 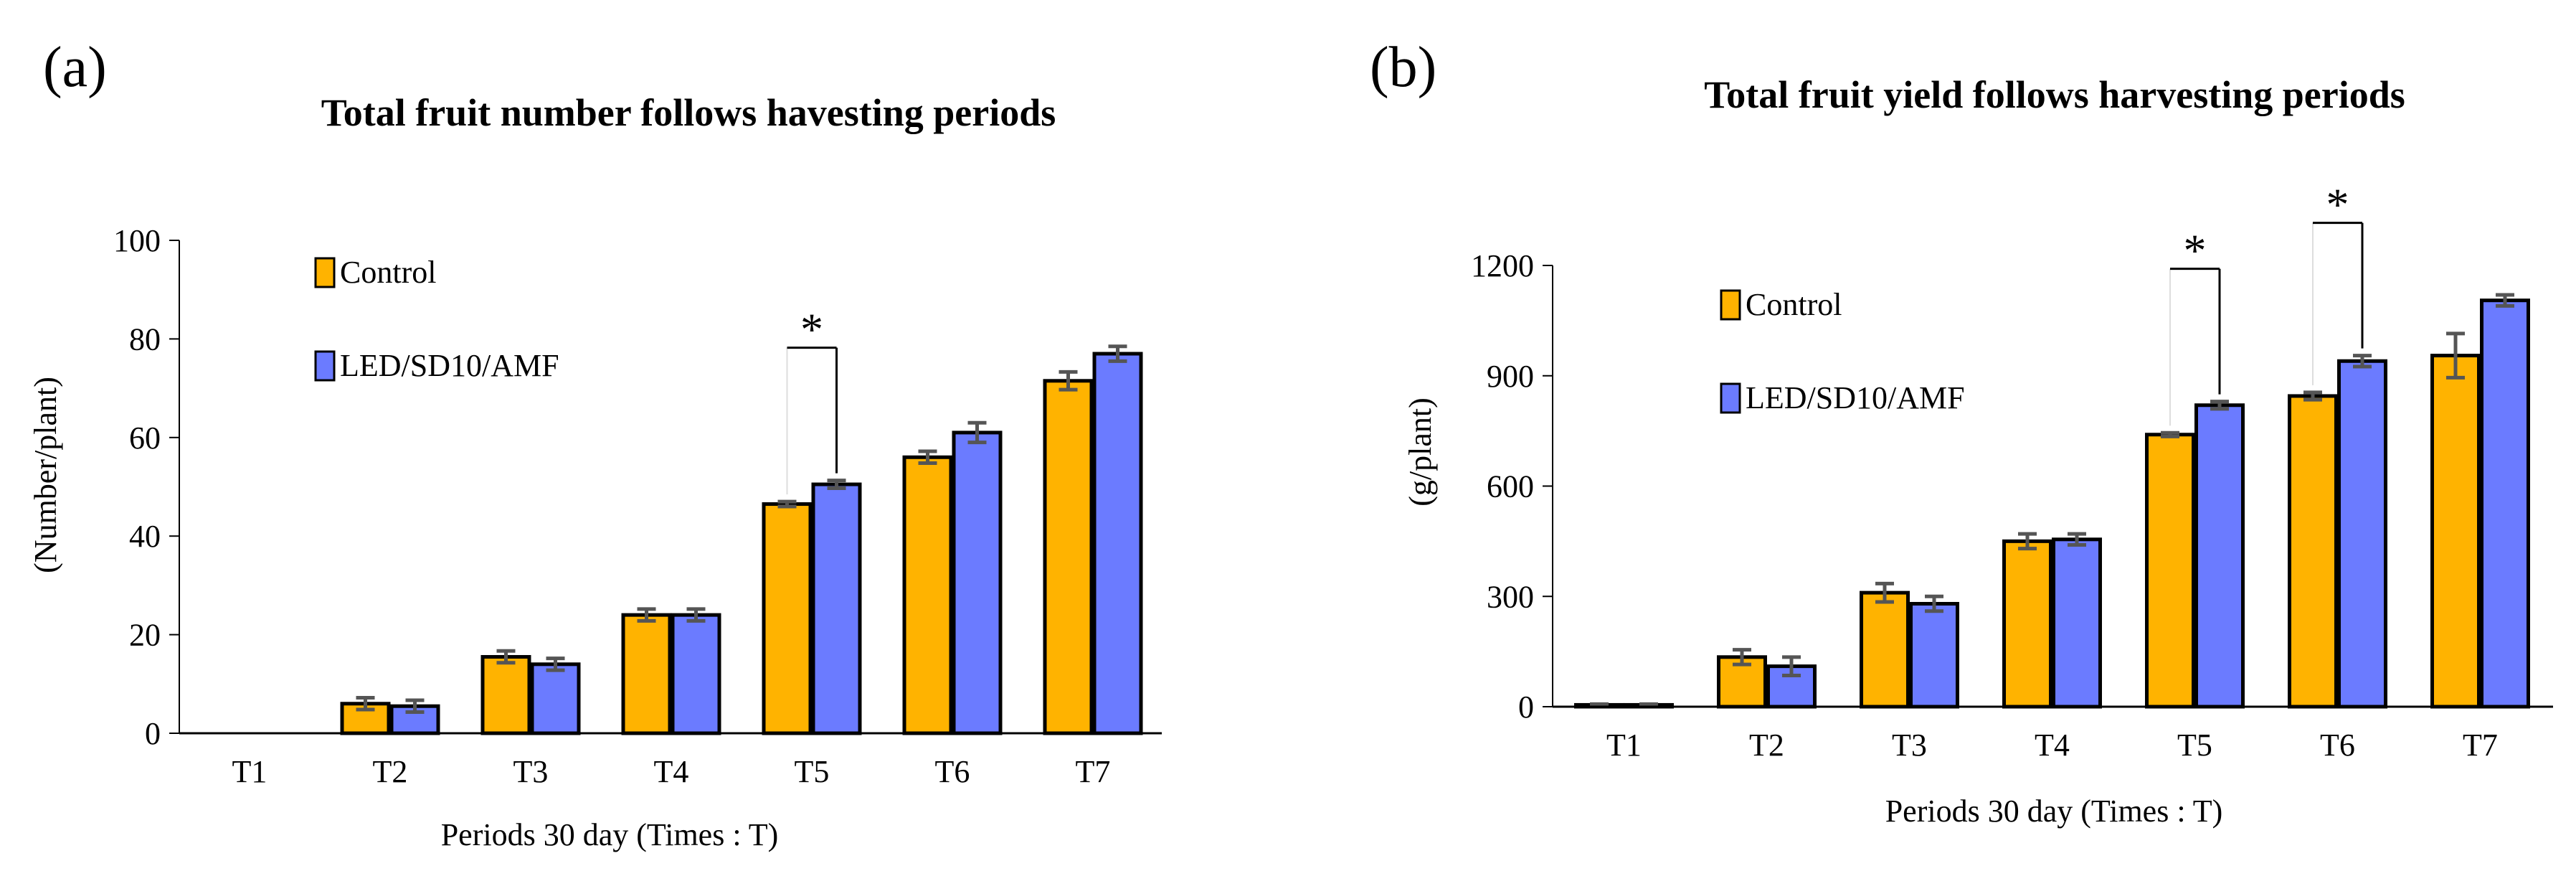 I want to click on x-axis-label-a: Periods 30 day (Times : T), so click(x=610, y=834).